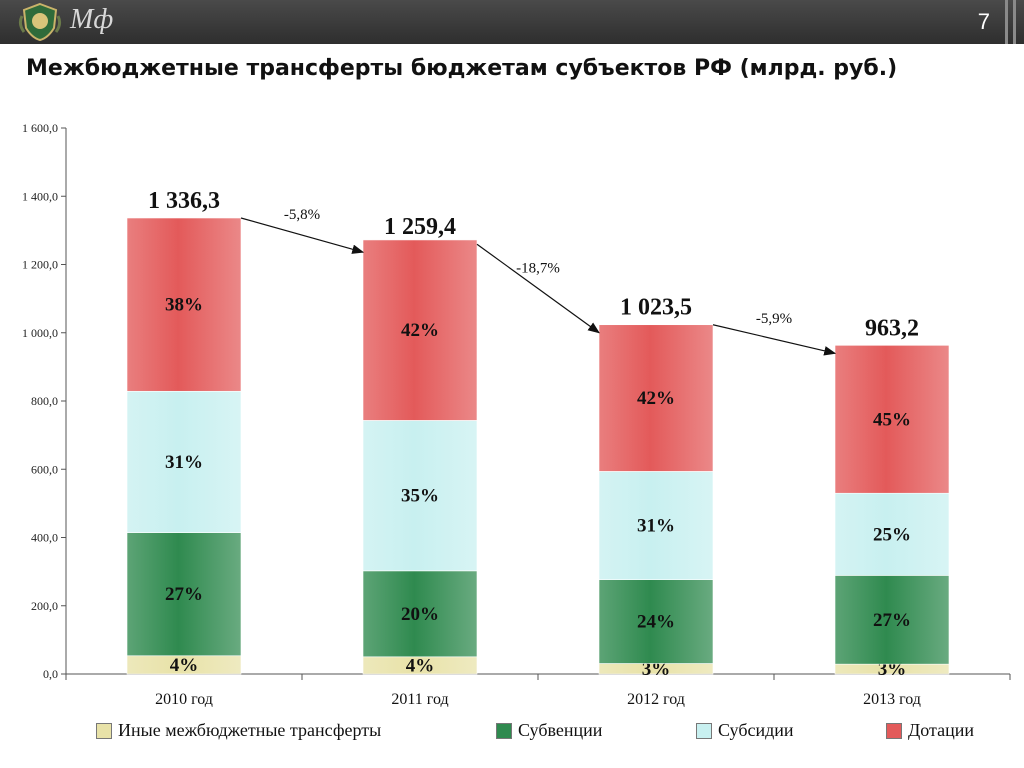 This screenshot has height=768, width=1024. I want to click on brand-logo: Мф, so click(92, 19).